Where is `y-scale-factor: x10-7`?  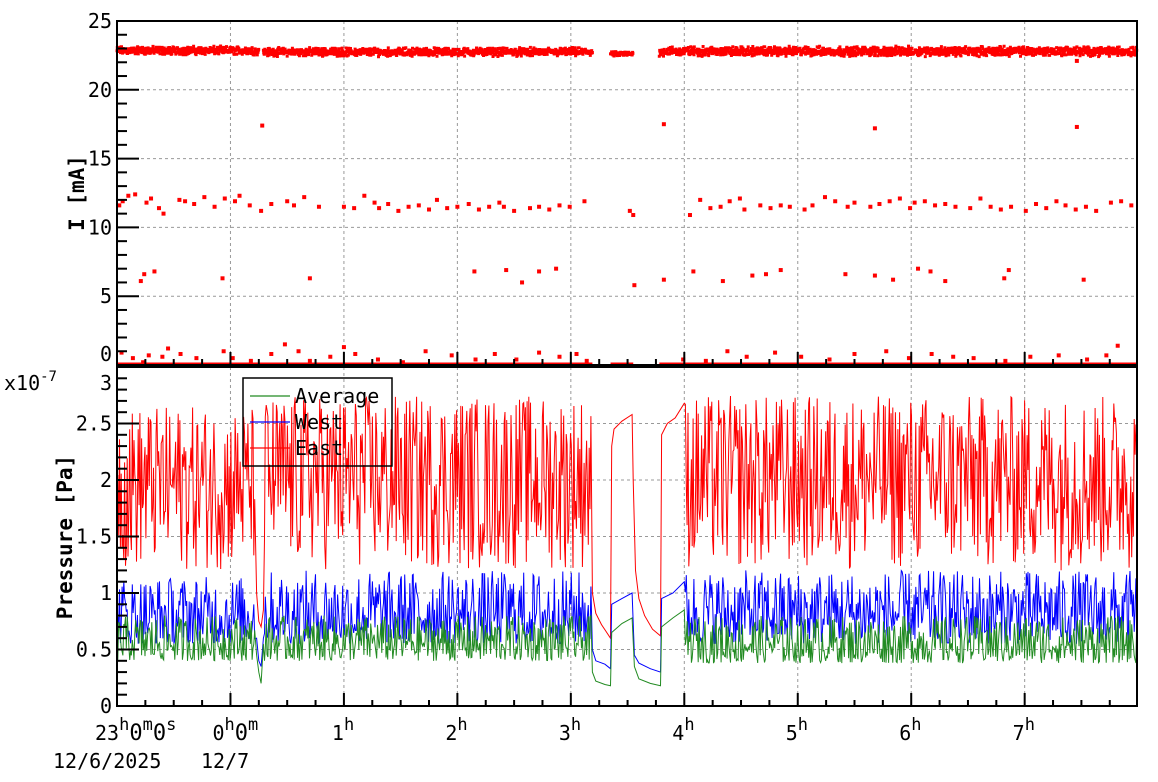 y-scale-factor: x10-7 is located at coordinates (30, 382).